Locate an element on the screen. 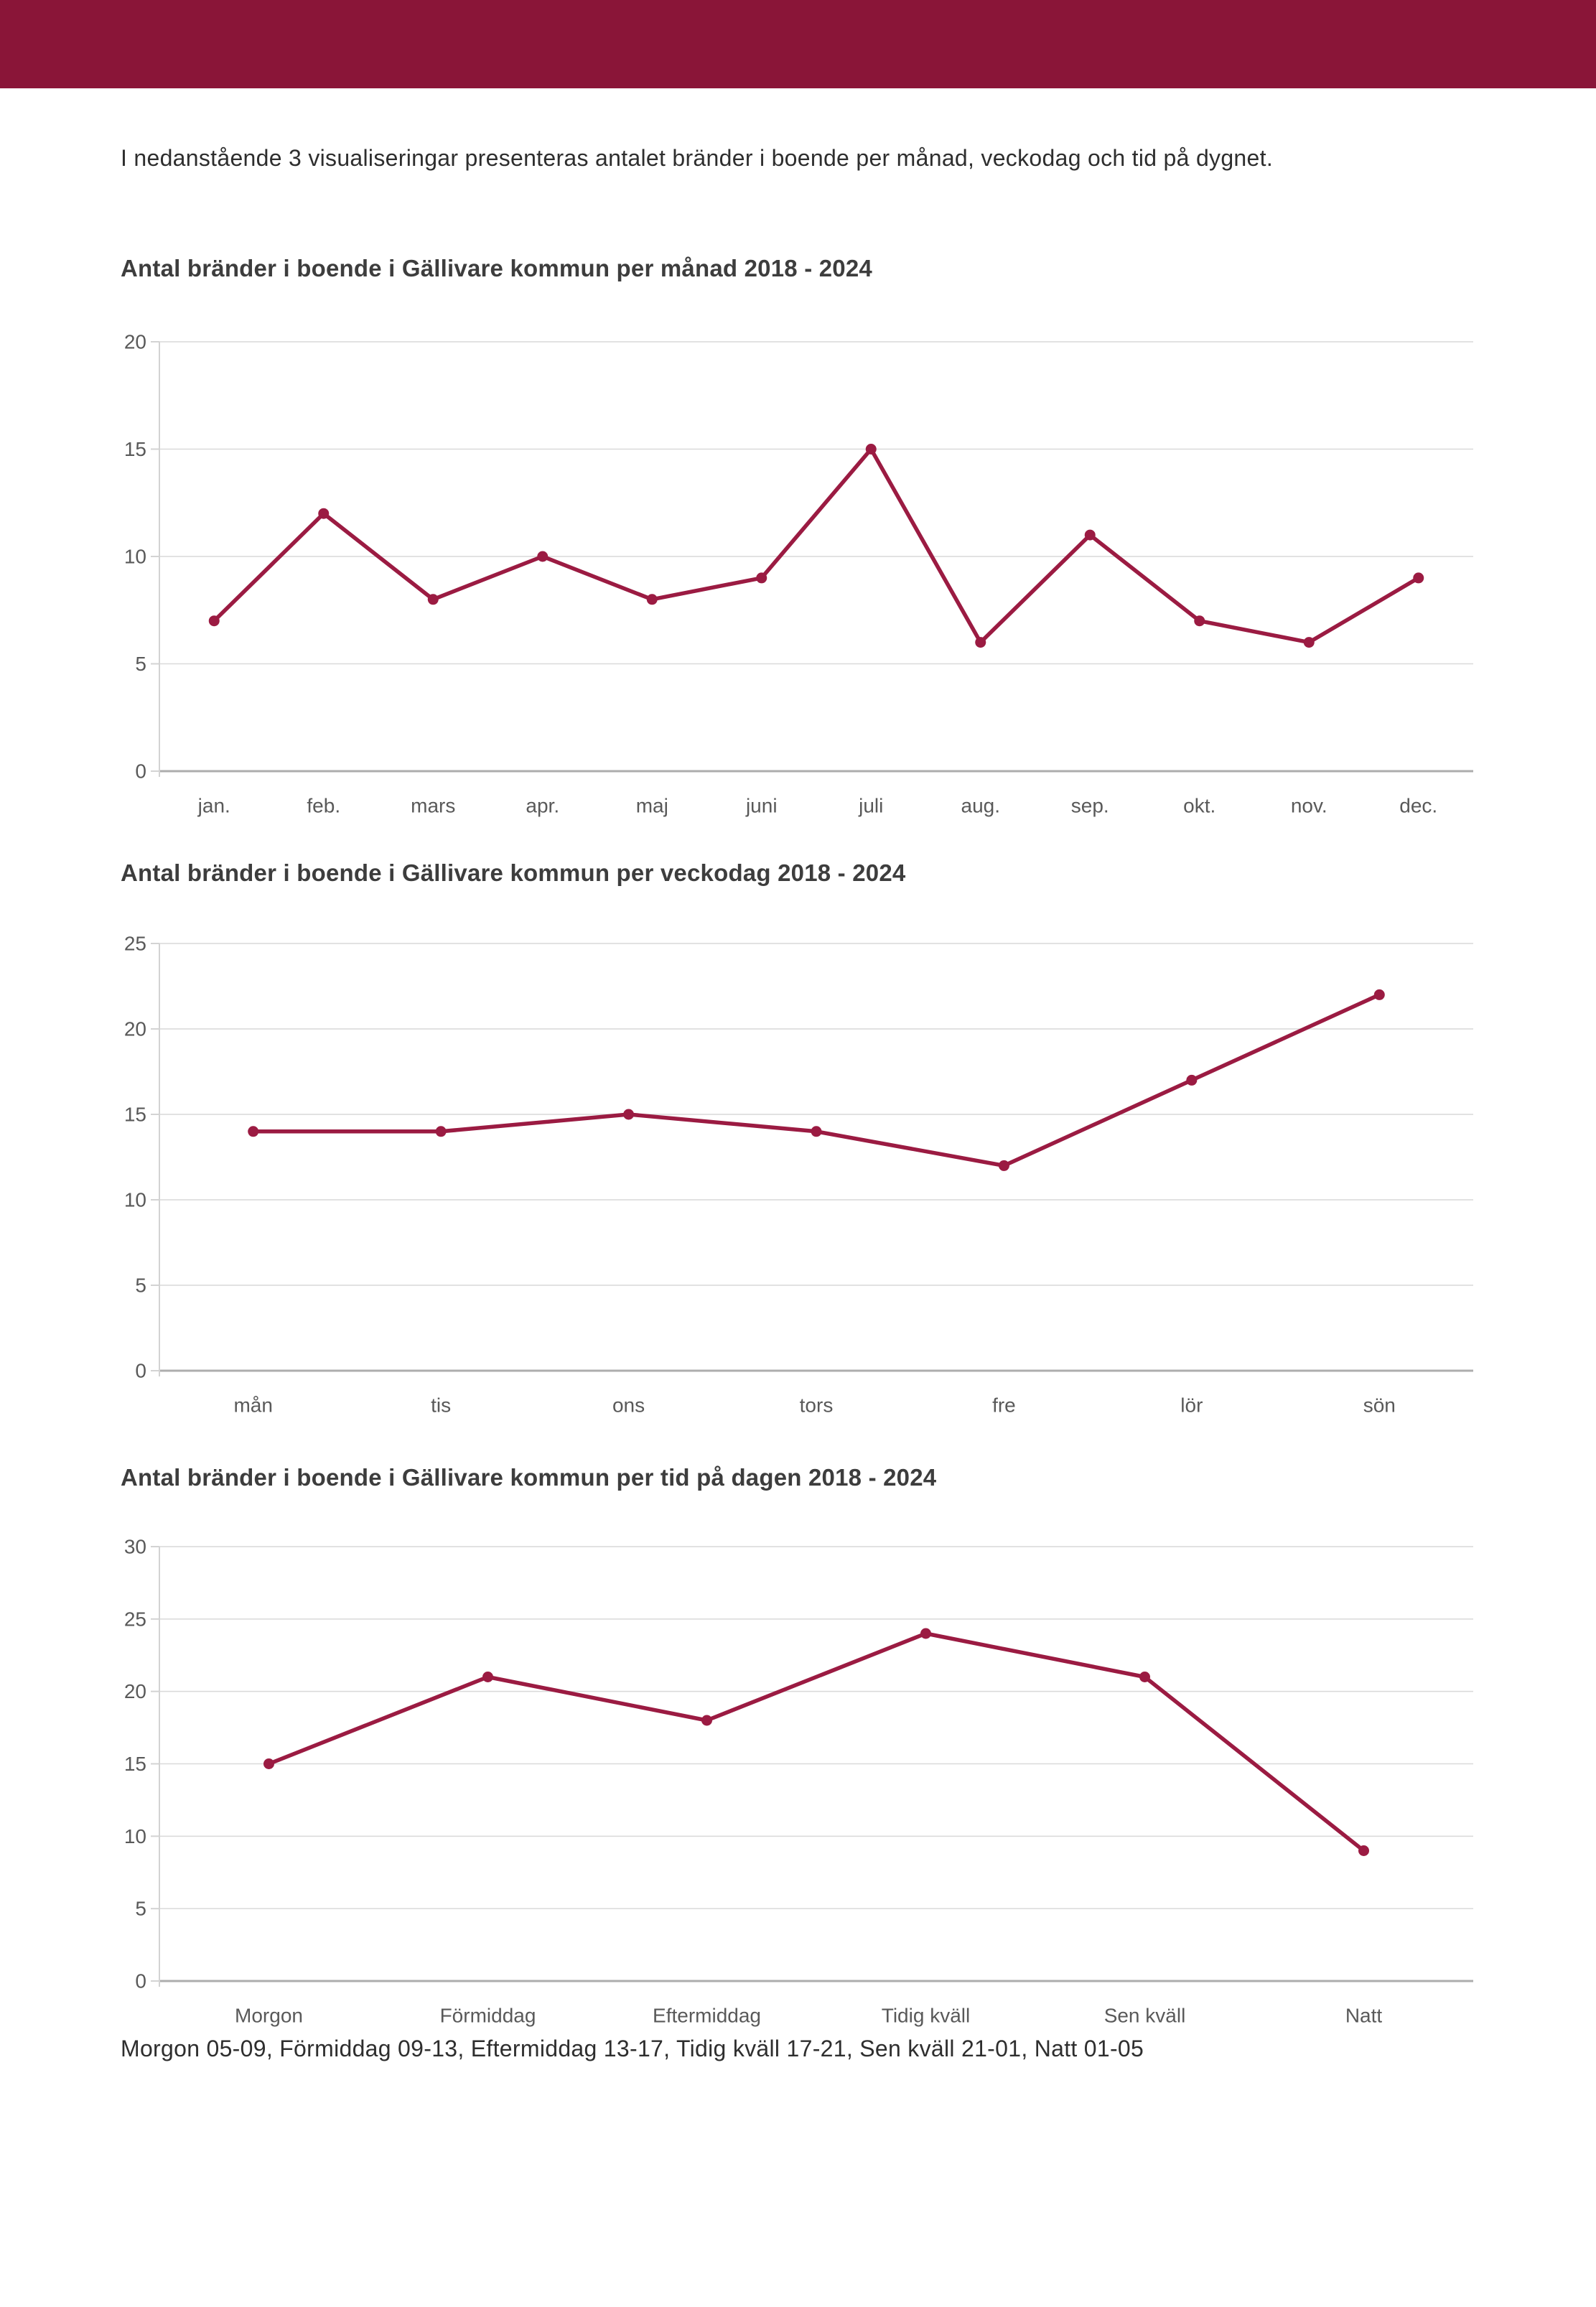 The height and width of the screenshot is (2307, 1596). x-tick-label: mars is located at coordinates (433, 805).